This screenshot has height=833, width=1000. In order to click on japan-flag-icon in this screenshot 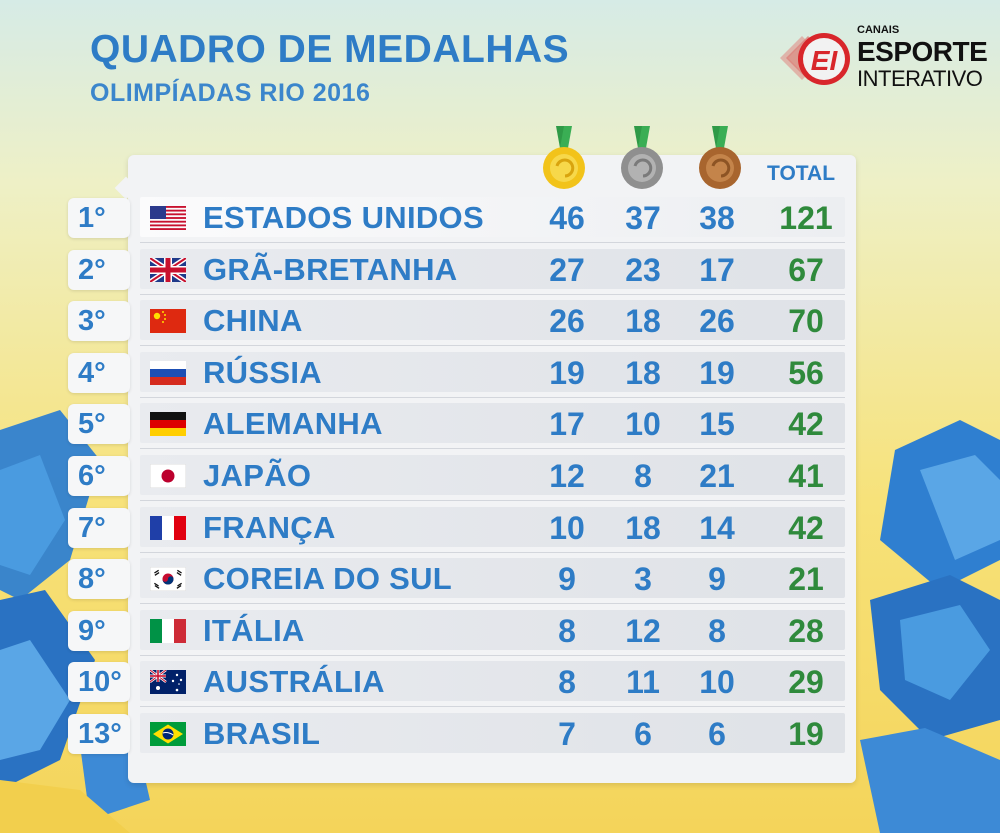, I will do `click(168, 476)`.